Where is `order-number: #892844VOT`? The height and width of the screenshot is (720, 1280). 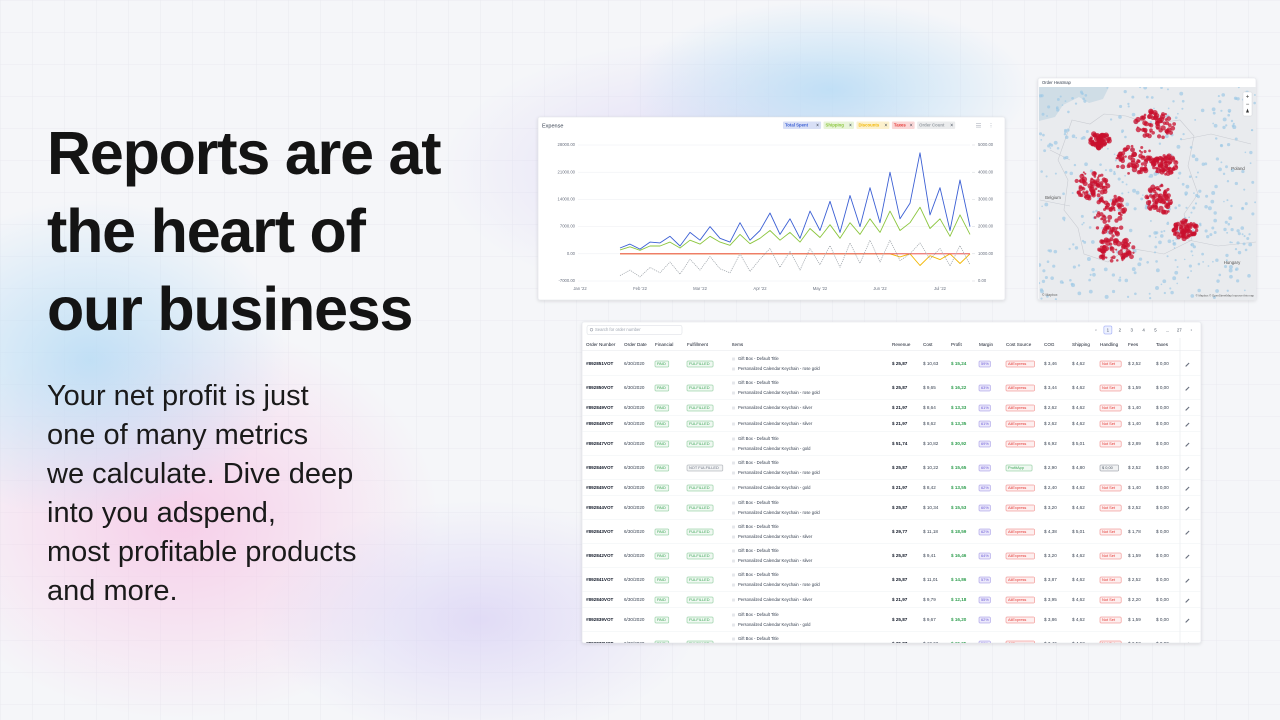
order-number: #892844VOT is located at coordinates (600, 507).